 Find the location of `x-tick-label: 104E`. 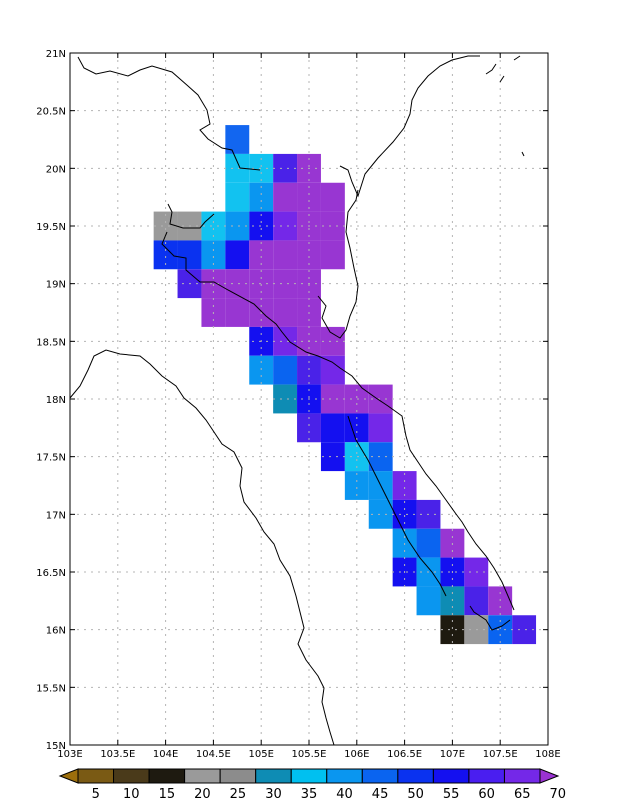

x-tick-label: 104E is located at coordinates (165, 754).